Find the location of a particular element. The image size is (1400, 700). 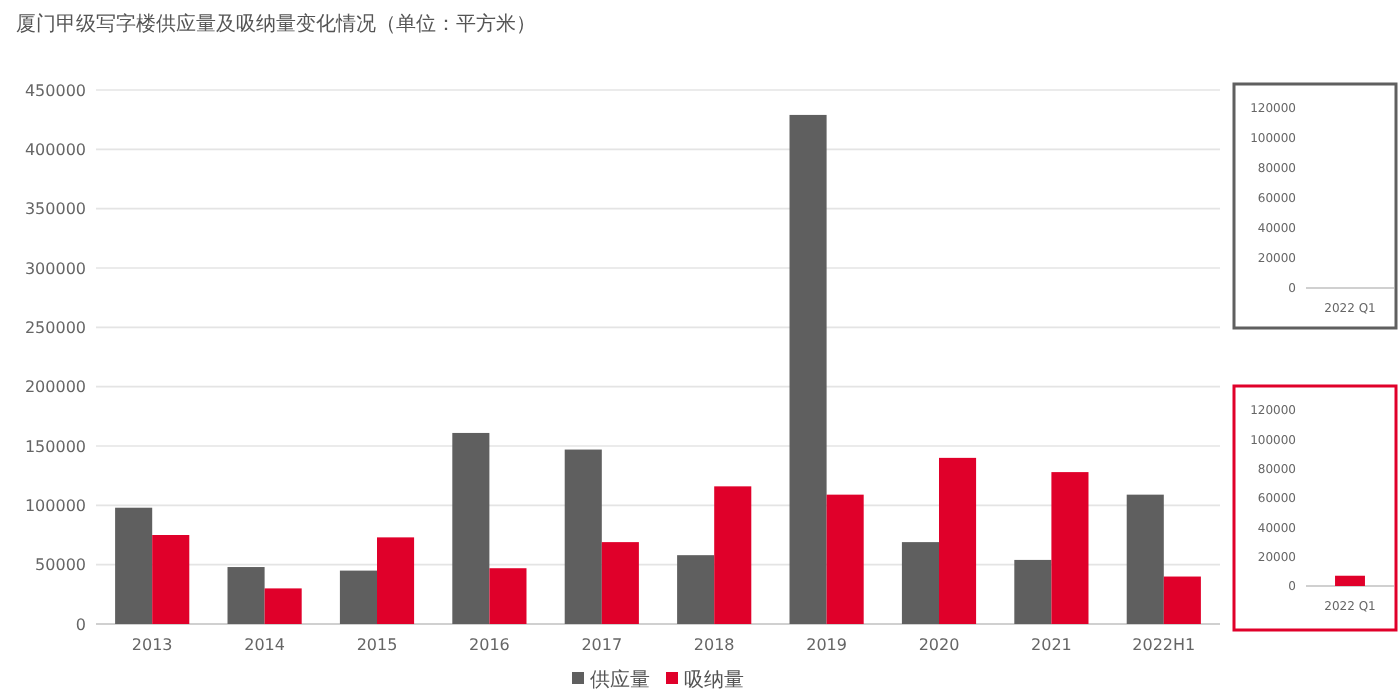

y-tick-label: 100000 is located at coordinates (55, 505).